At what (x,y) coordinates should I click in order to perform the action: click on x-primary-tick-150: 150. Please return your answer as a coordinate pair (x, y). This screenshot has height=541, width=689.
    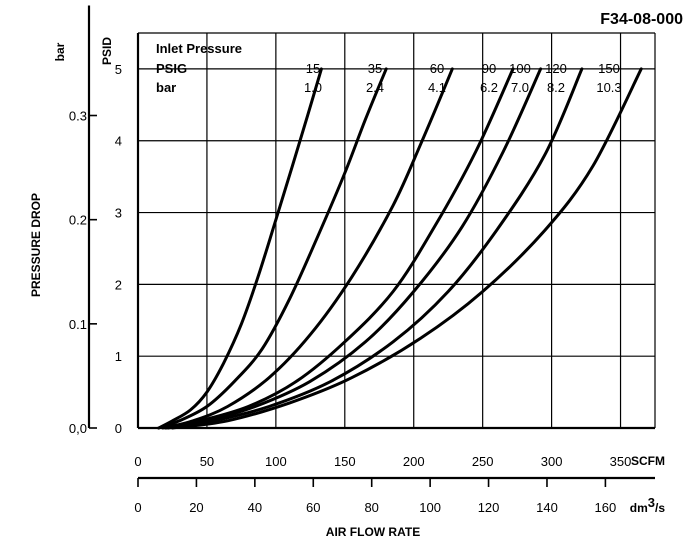
    Looking at the image, I should click on (345, 461).